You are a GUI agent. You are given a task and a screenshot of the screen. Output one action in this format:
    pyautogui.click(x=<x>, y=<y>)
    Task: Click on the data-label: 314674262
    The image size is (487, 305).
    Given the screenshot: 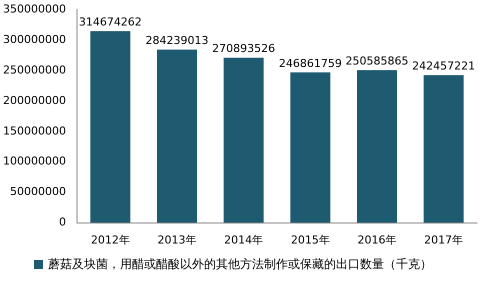 What is the action you would take?
    pyautogui.click(x=110, y=21)
    